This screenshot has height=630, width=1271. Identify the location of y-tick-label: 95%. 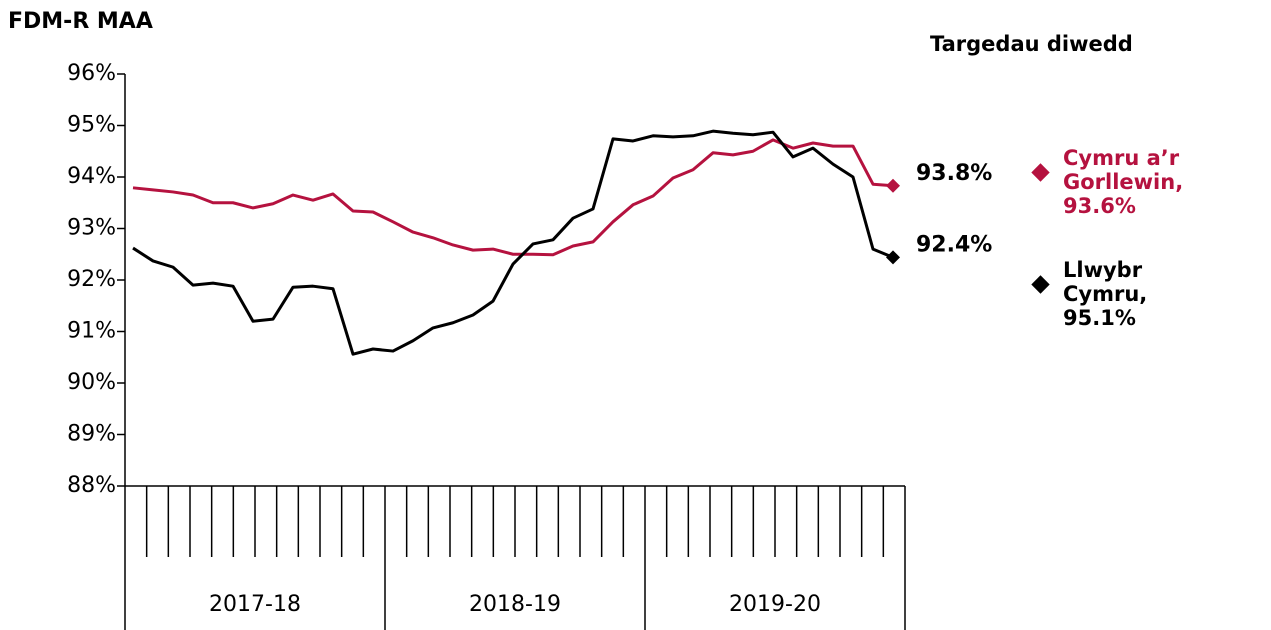
(91, 125).